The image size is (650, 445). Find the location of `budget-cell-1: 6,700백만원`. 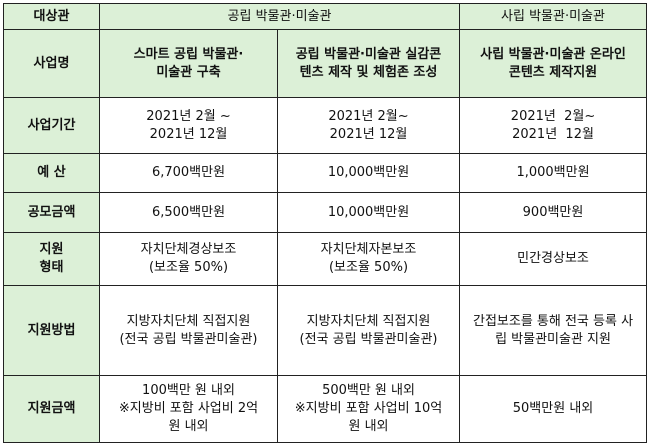

budget-cell-1: 6,700백만원 is located at coordinates (188, 173).